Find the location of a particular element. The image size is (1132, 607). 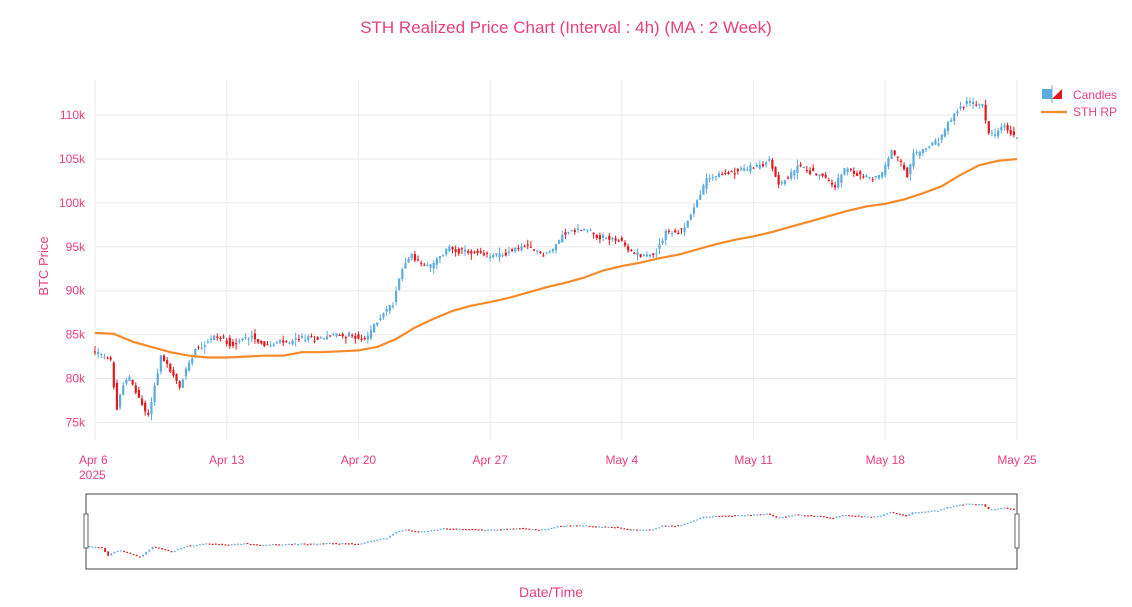

range-slider-frame is located at coordinates (551, 531).